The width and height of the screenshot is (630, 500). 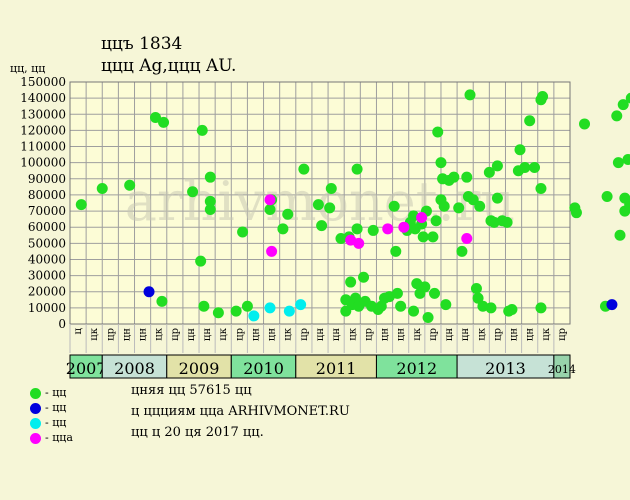 What do you see at coordinates (35, 438) in the screenshot?
I see `legend-marker-magenta` at bounding box center [35, 438].